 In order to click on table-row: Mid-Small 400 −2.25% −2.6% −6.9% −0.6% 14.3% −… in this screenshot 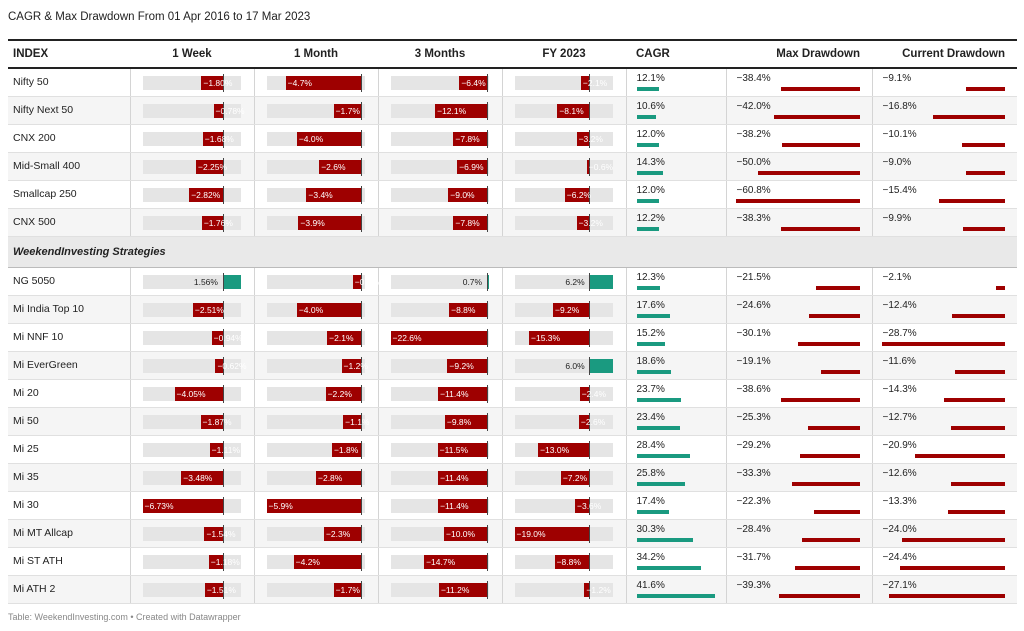, I will do `click(512, 166)`.